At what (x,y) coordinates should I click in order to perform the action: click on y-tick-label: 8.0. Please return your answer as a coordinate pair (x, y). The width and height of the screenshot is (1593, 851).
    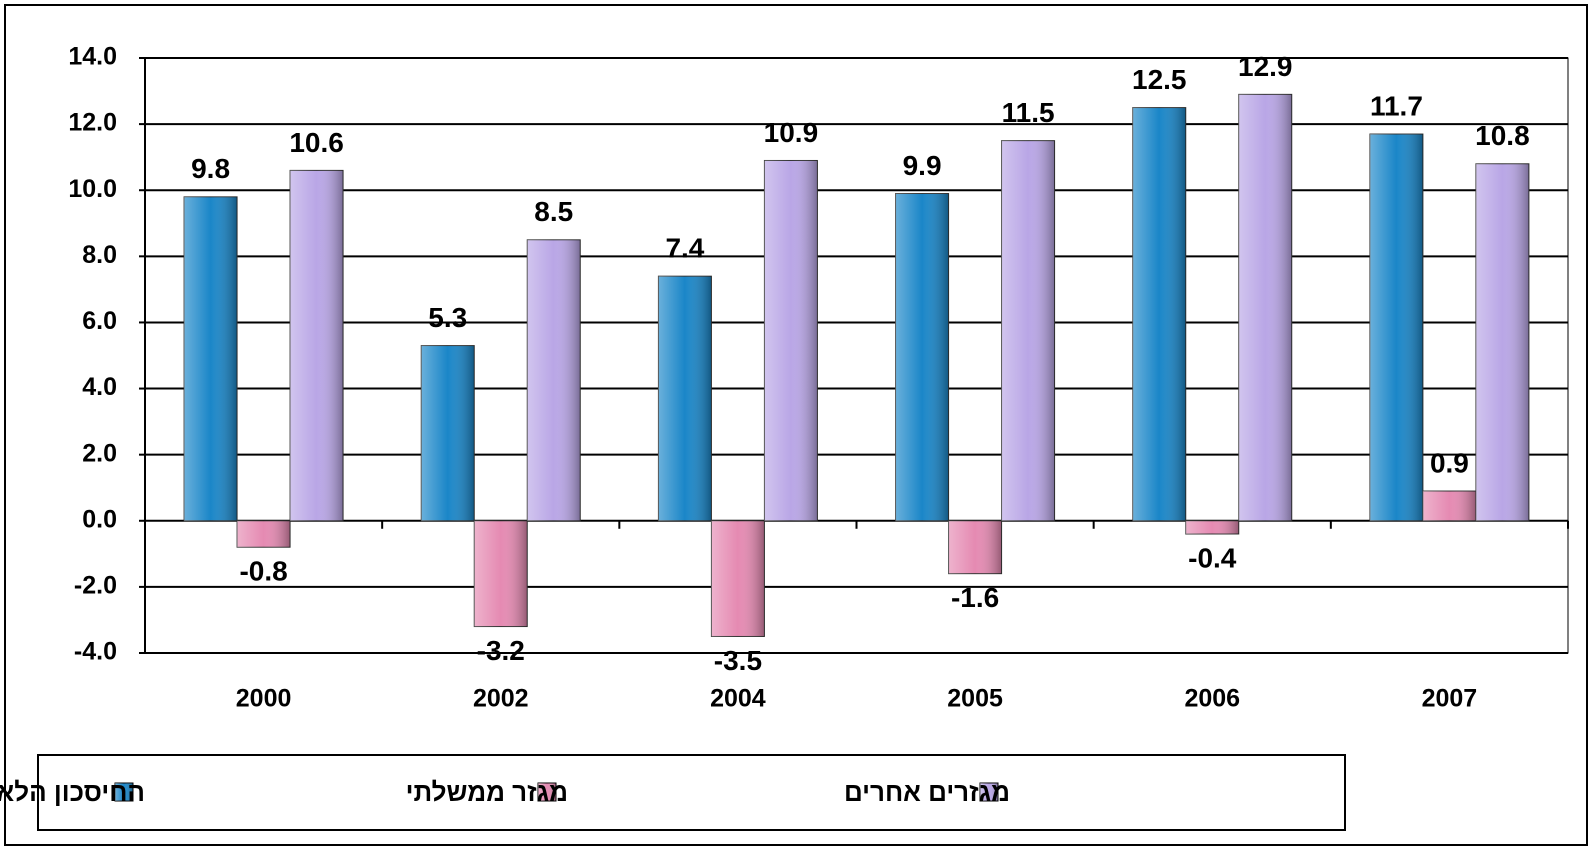
    Looking at the image, I should click on (99, 255).